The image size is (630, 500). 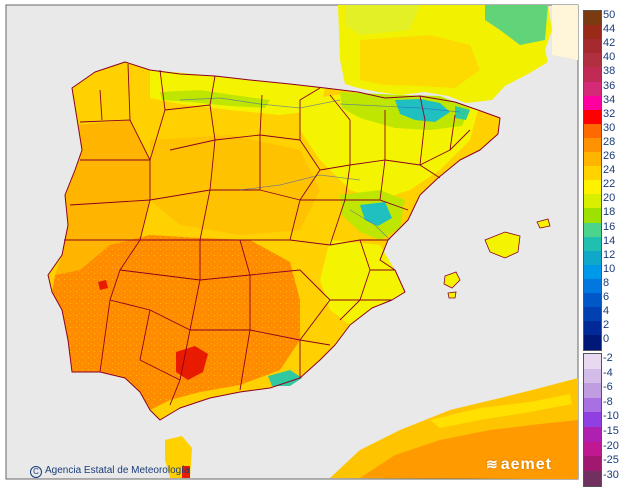 I want to click on legend-label-positive-1: 44, so click(x=609, y=29).